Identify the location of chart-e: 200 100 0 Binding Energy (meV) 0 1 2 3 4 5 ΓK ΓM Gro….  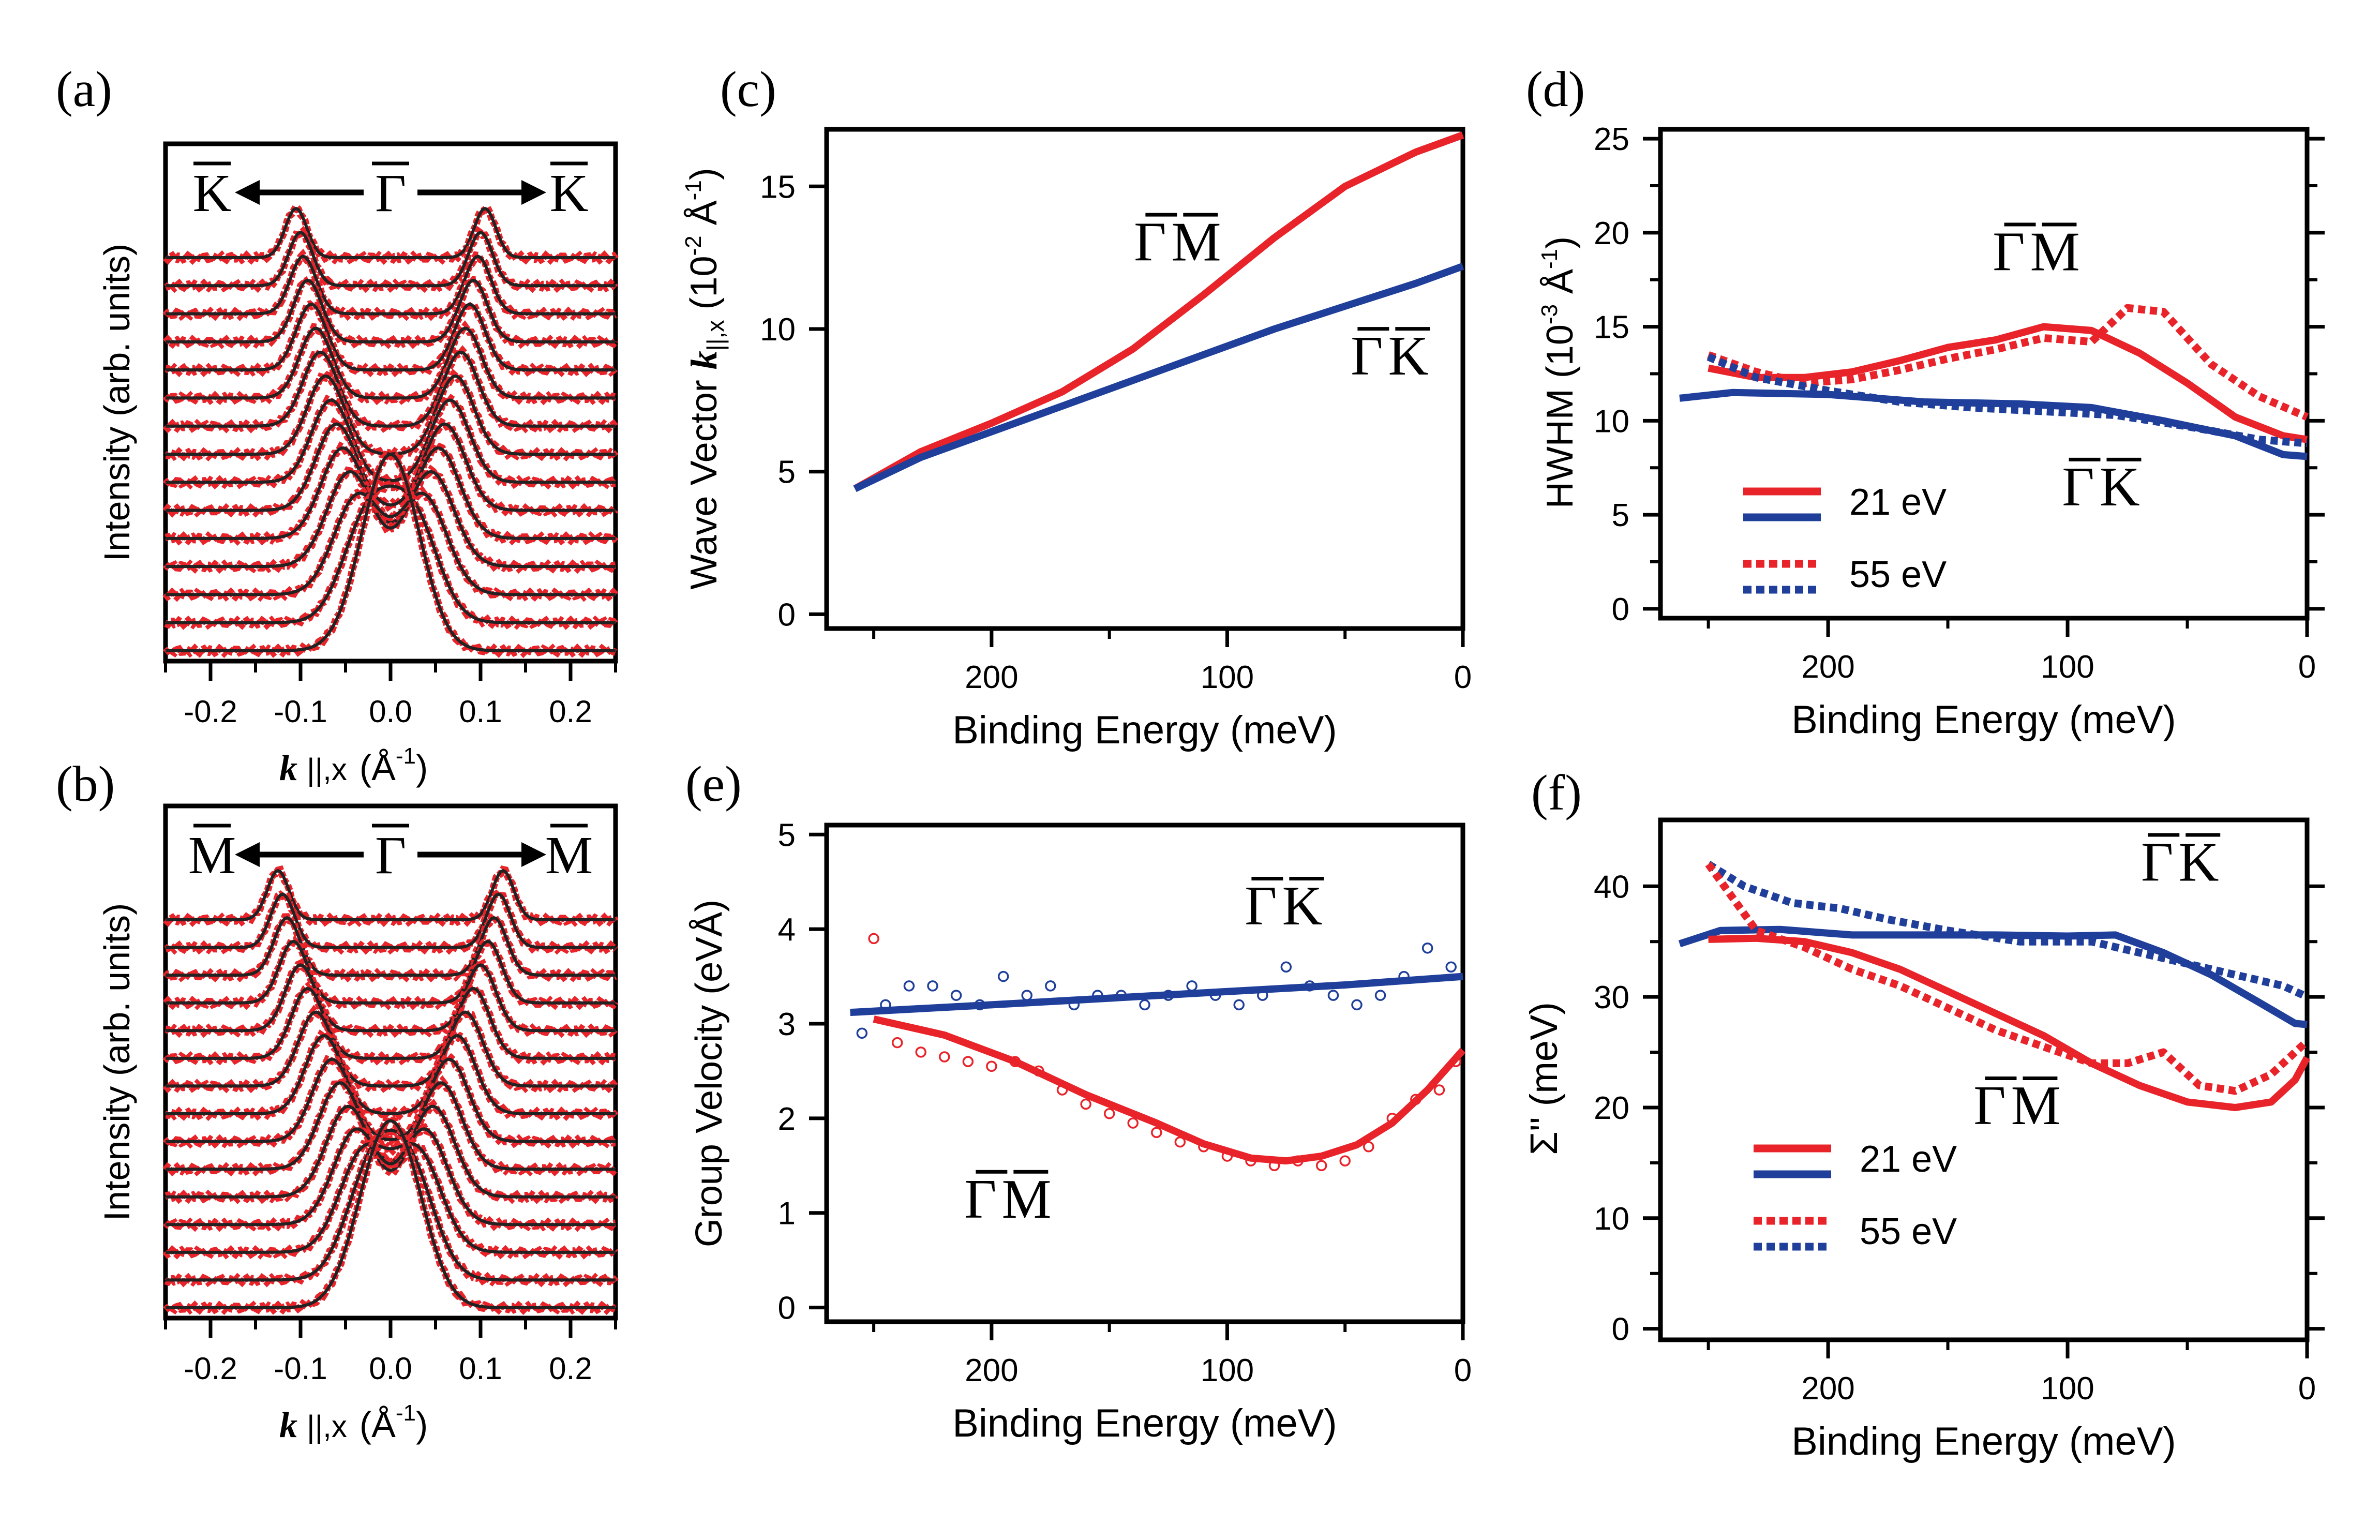
(1080, 1131).